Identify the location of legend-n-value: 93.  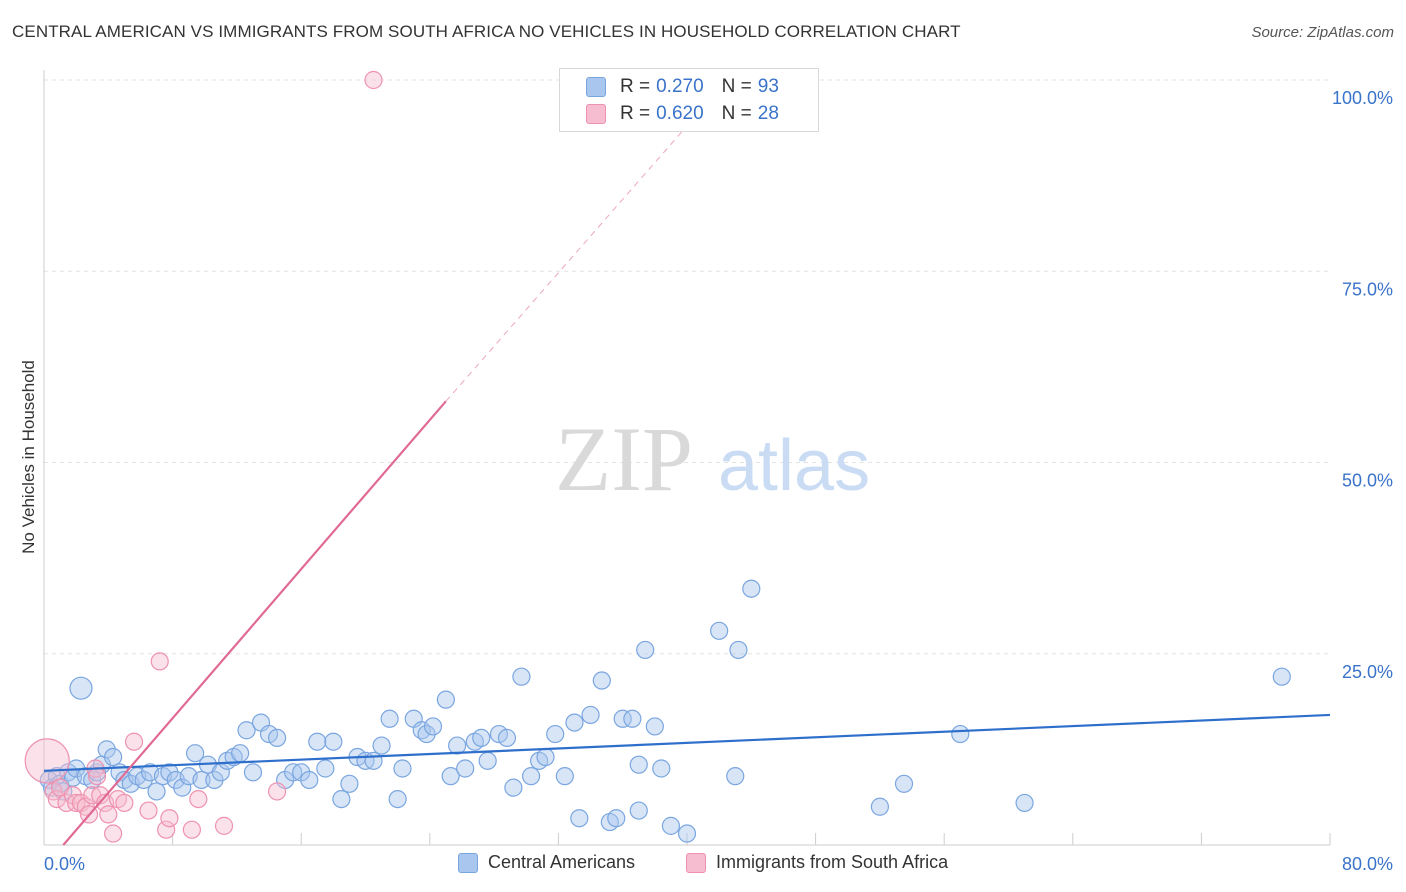
(768, 86).